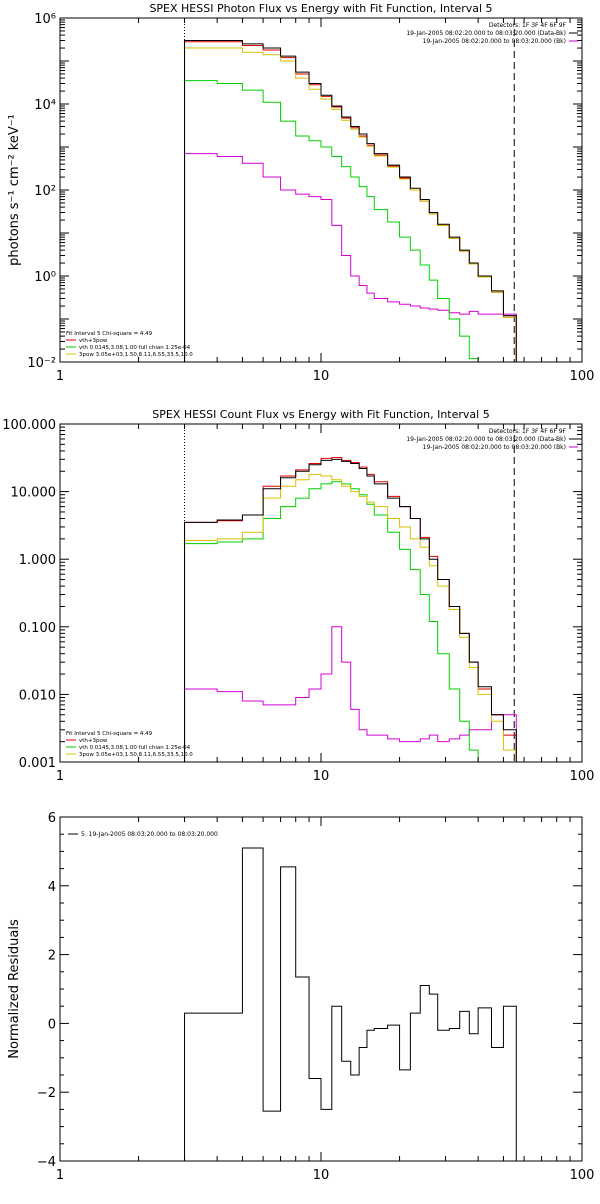 The height and width of the screenshot is (1204, 600). Describe the element at coordinates (14, 989) in the screenshot. I see `y-axis-label: Normalized Residuals` at that location.